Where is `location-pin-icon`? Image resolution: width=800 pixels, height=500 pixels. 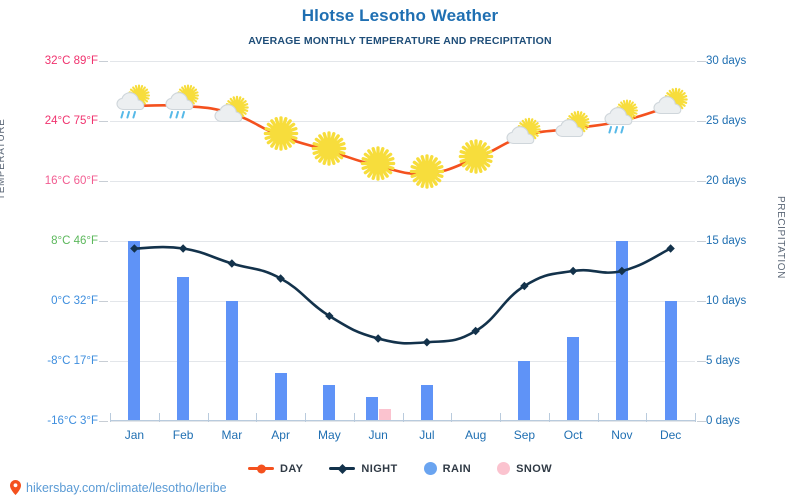
location-pin-icon is located at coordinates (15, 487).